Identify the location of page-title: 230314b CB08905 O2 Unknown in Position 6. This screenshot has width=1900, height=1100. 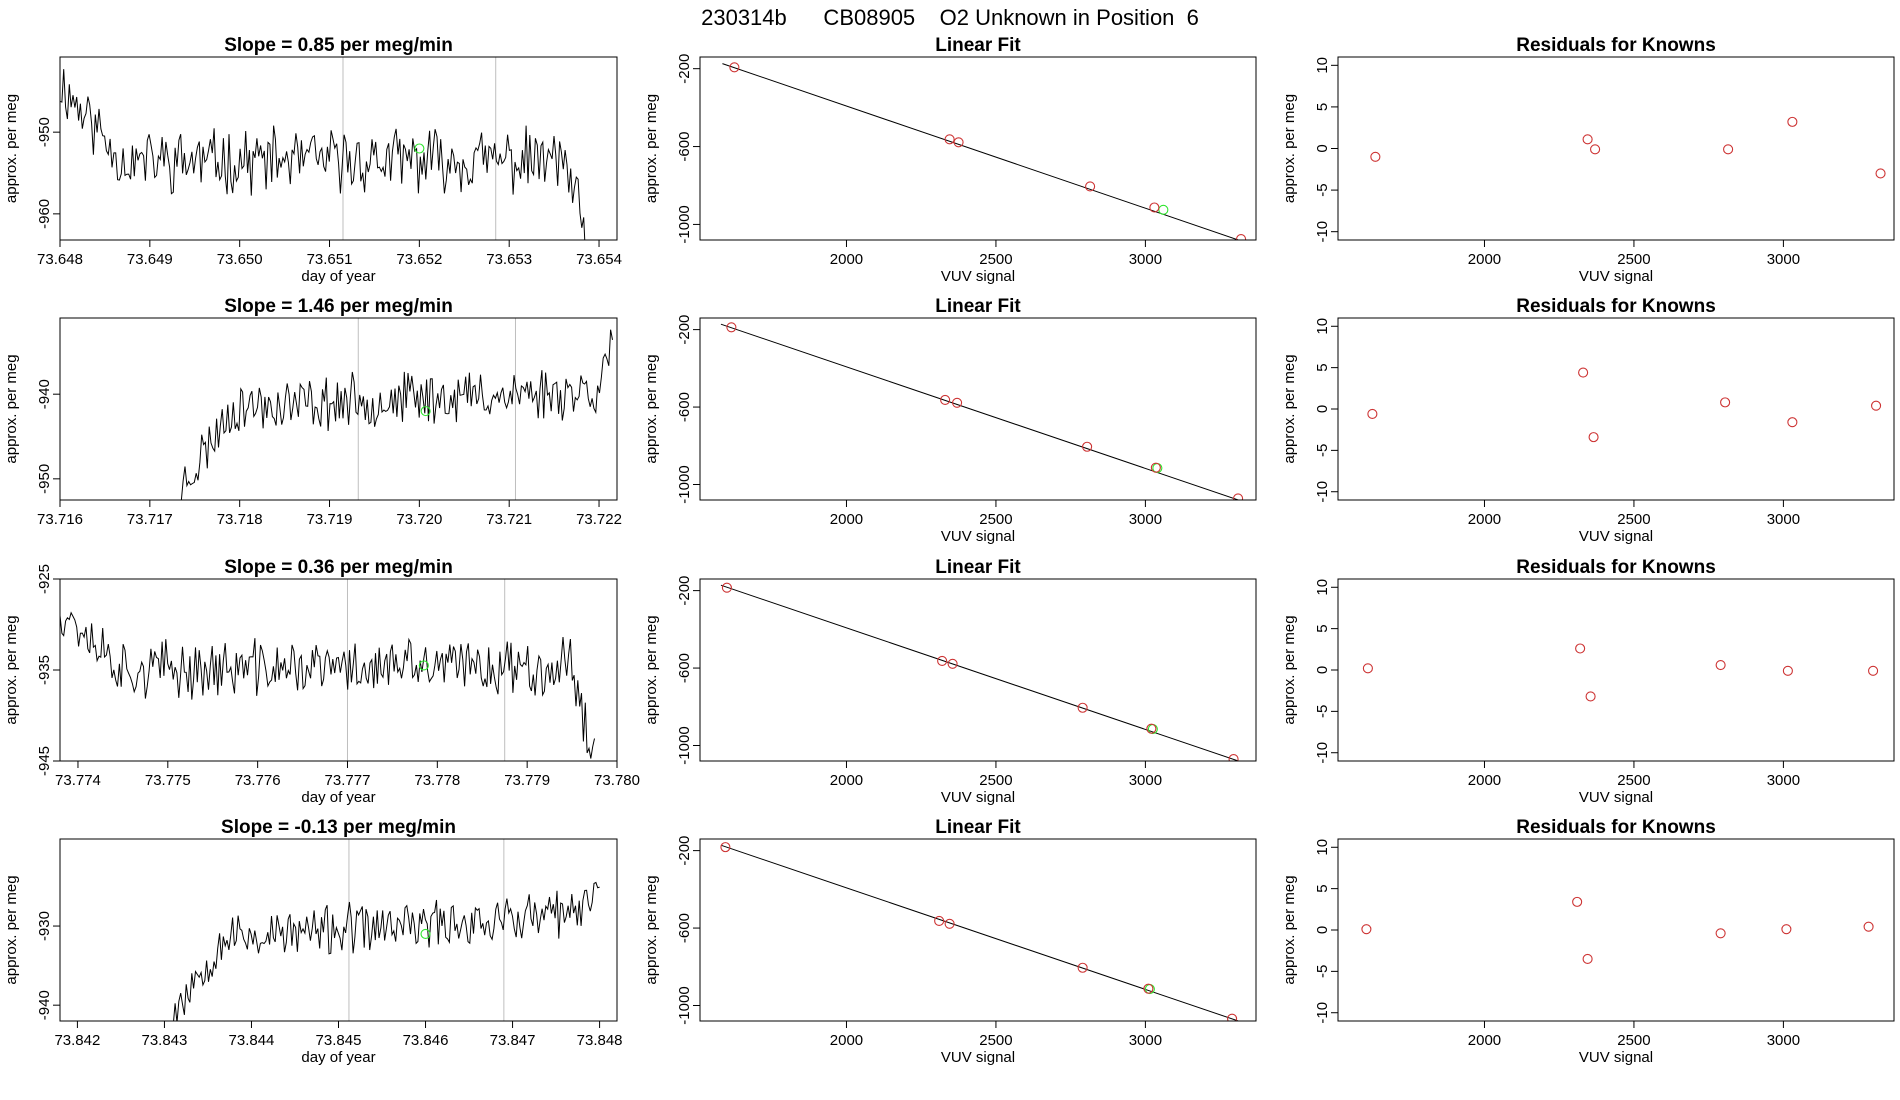
(950, 17).